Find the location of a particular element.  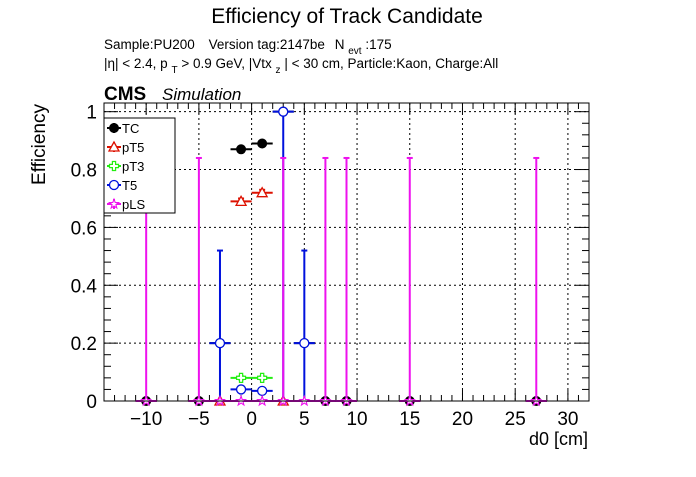

x-tick-label: 0 is located at coordinates (251, 419).